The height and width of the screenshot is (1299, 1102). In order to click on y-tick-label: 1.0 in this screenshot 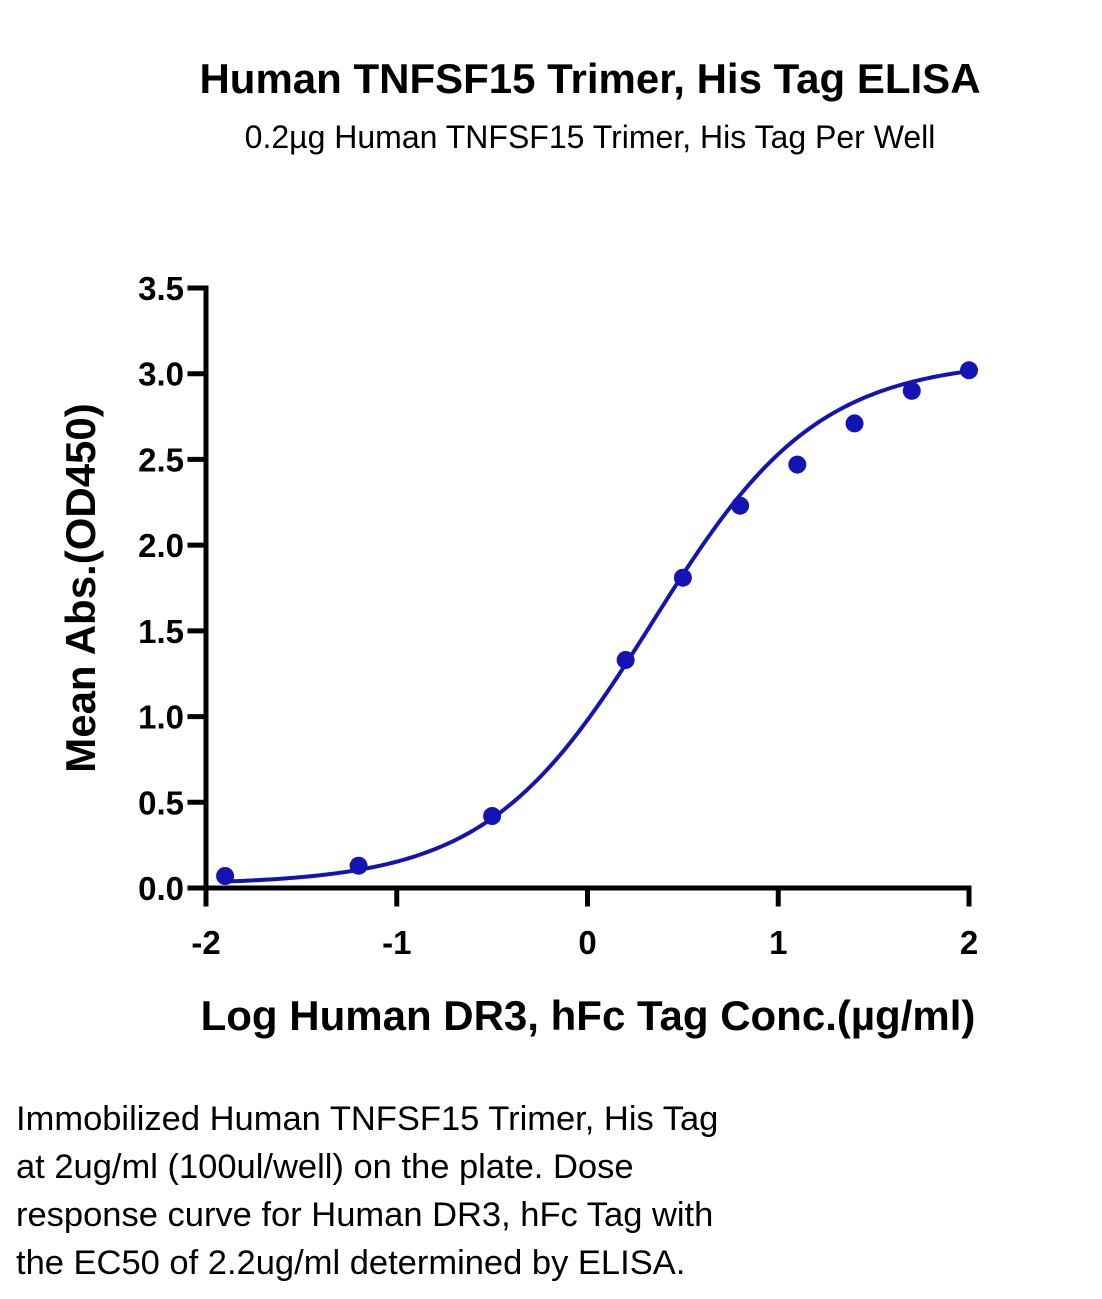, I will do `click(161, 717)`.